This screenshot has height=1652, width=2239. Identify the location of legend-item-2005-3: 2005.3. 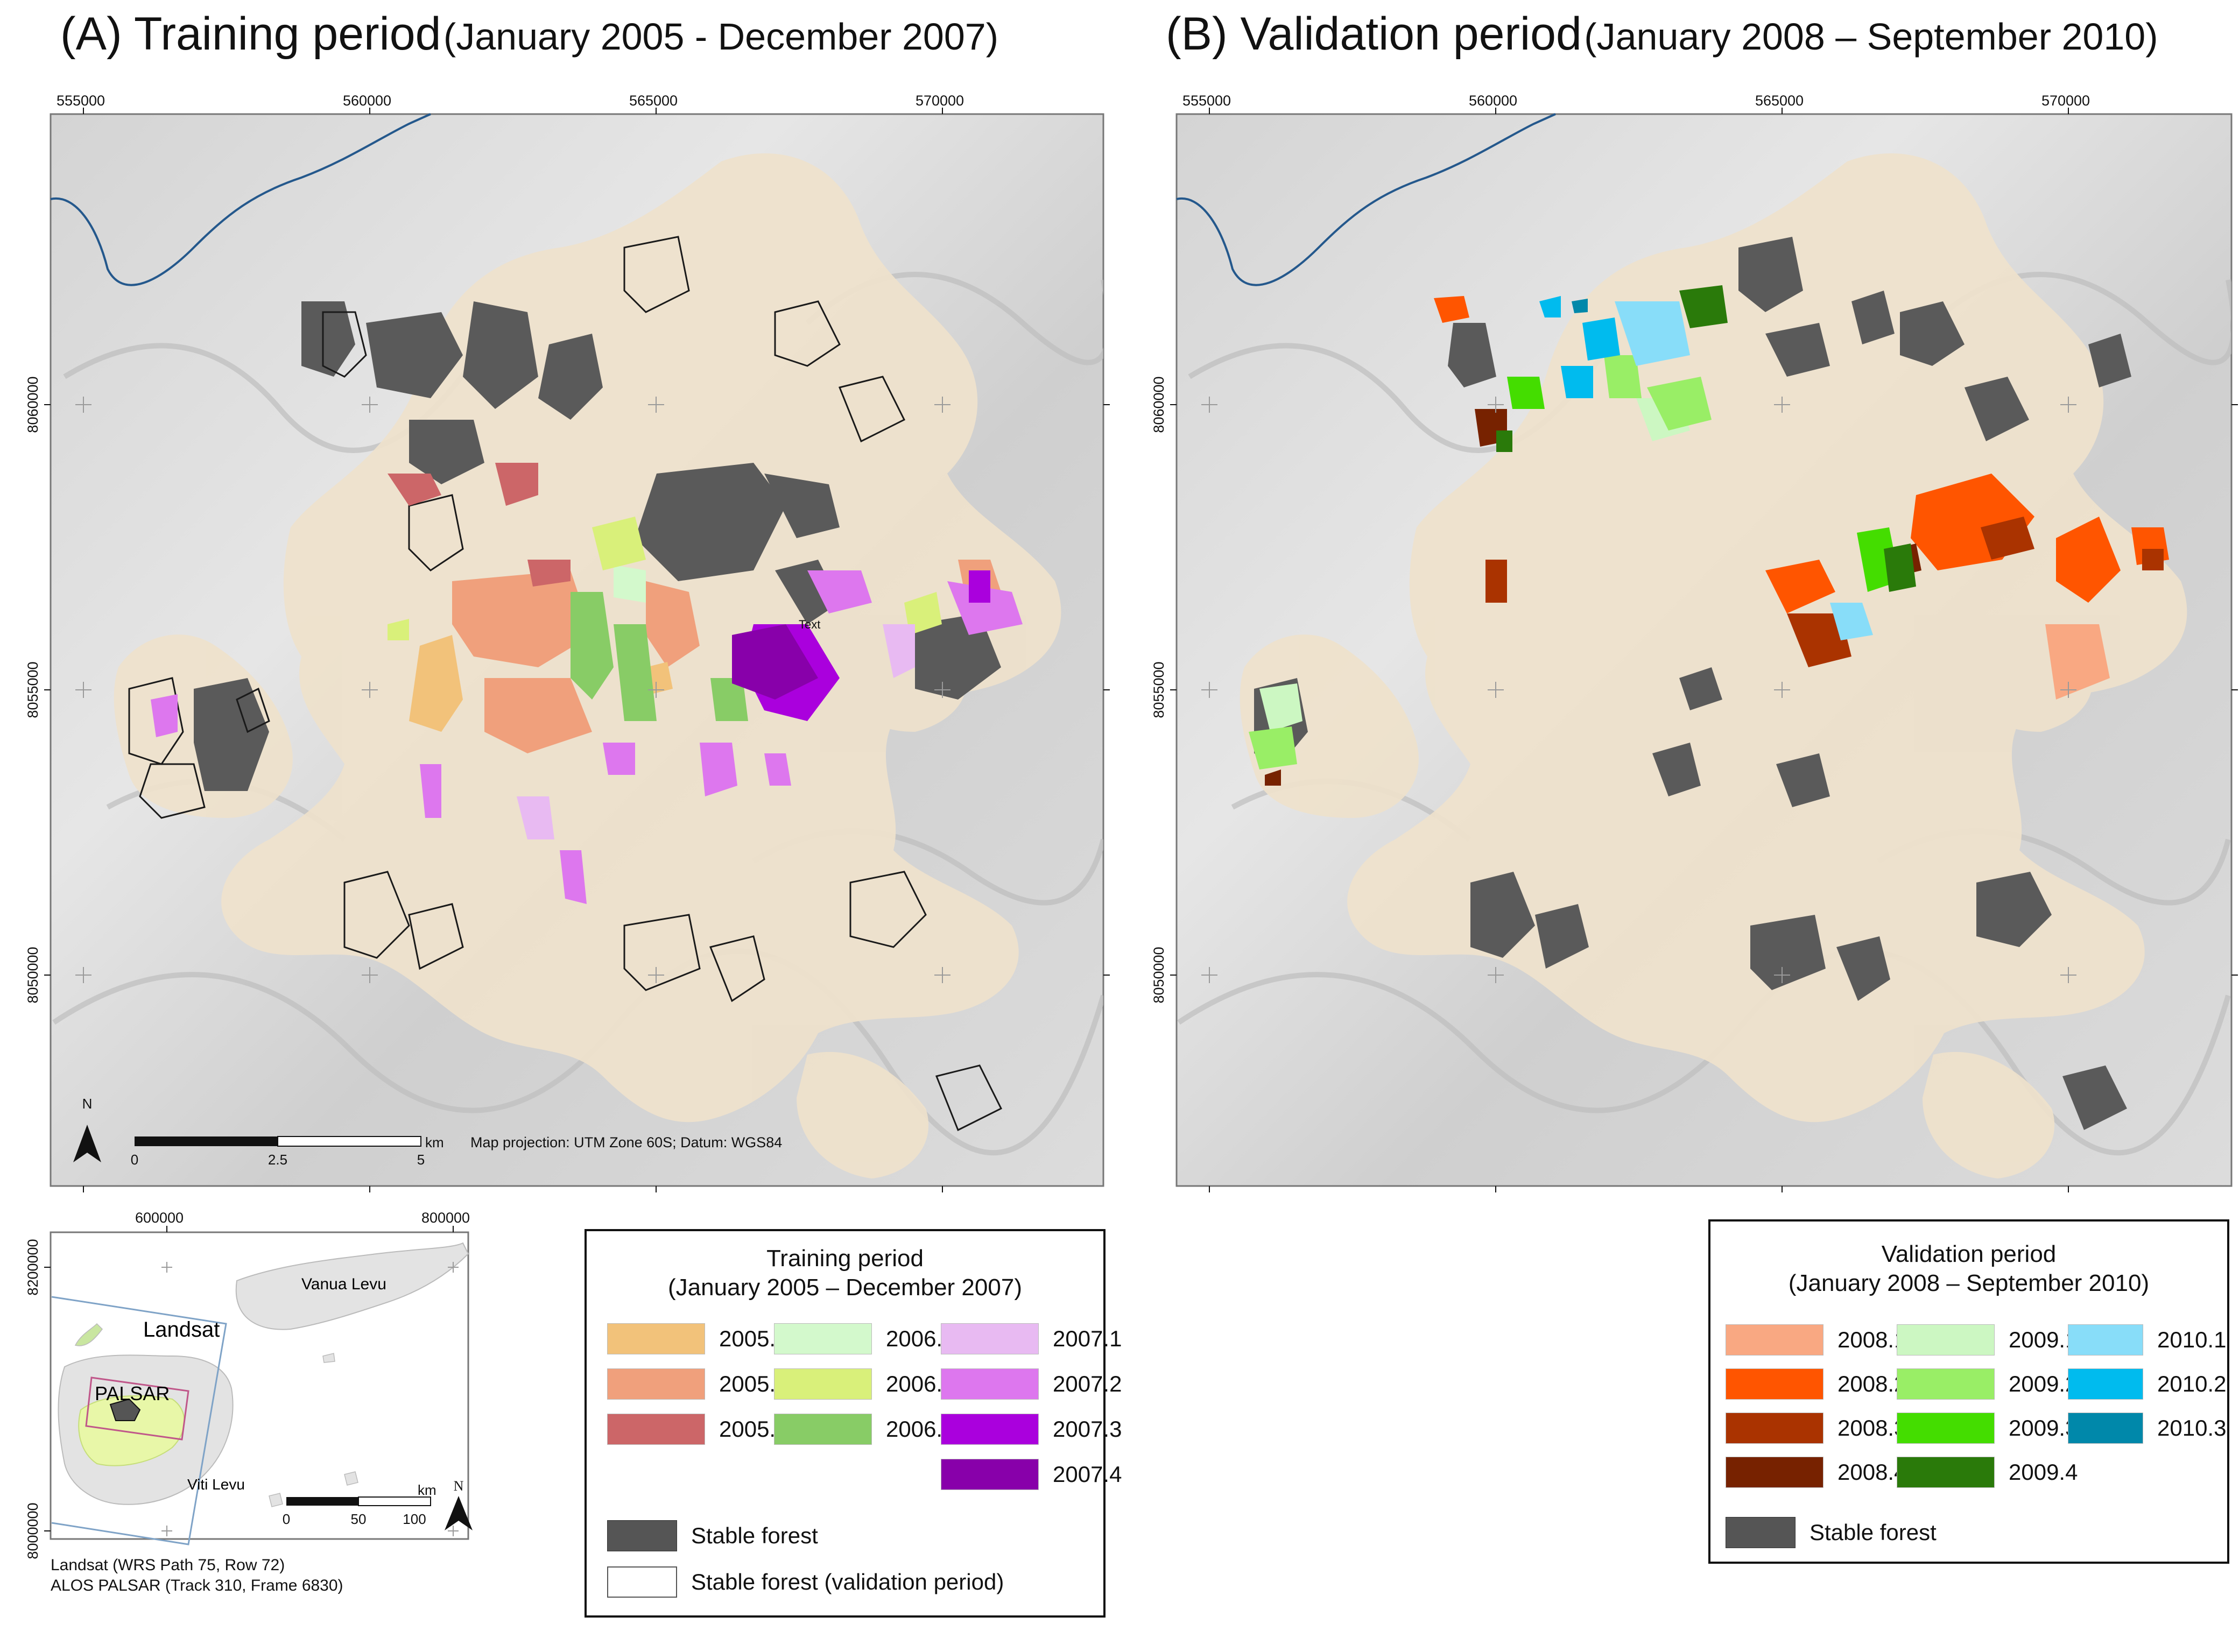
(698, 1429).